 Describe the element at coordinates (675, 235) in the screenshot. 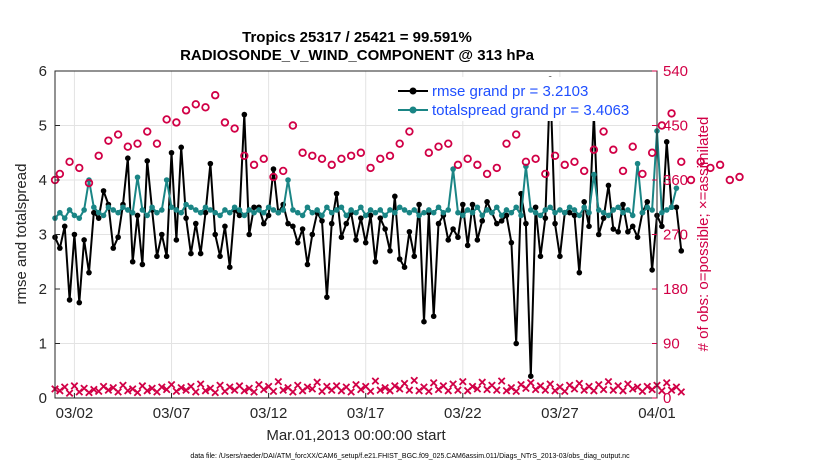

I see `y2-tick-label: 270` at that location.